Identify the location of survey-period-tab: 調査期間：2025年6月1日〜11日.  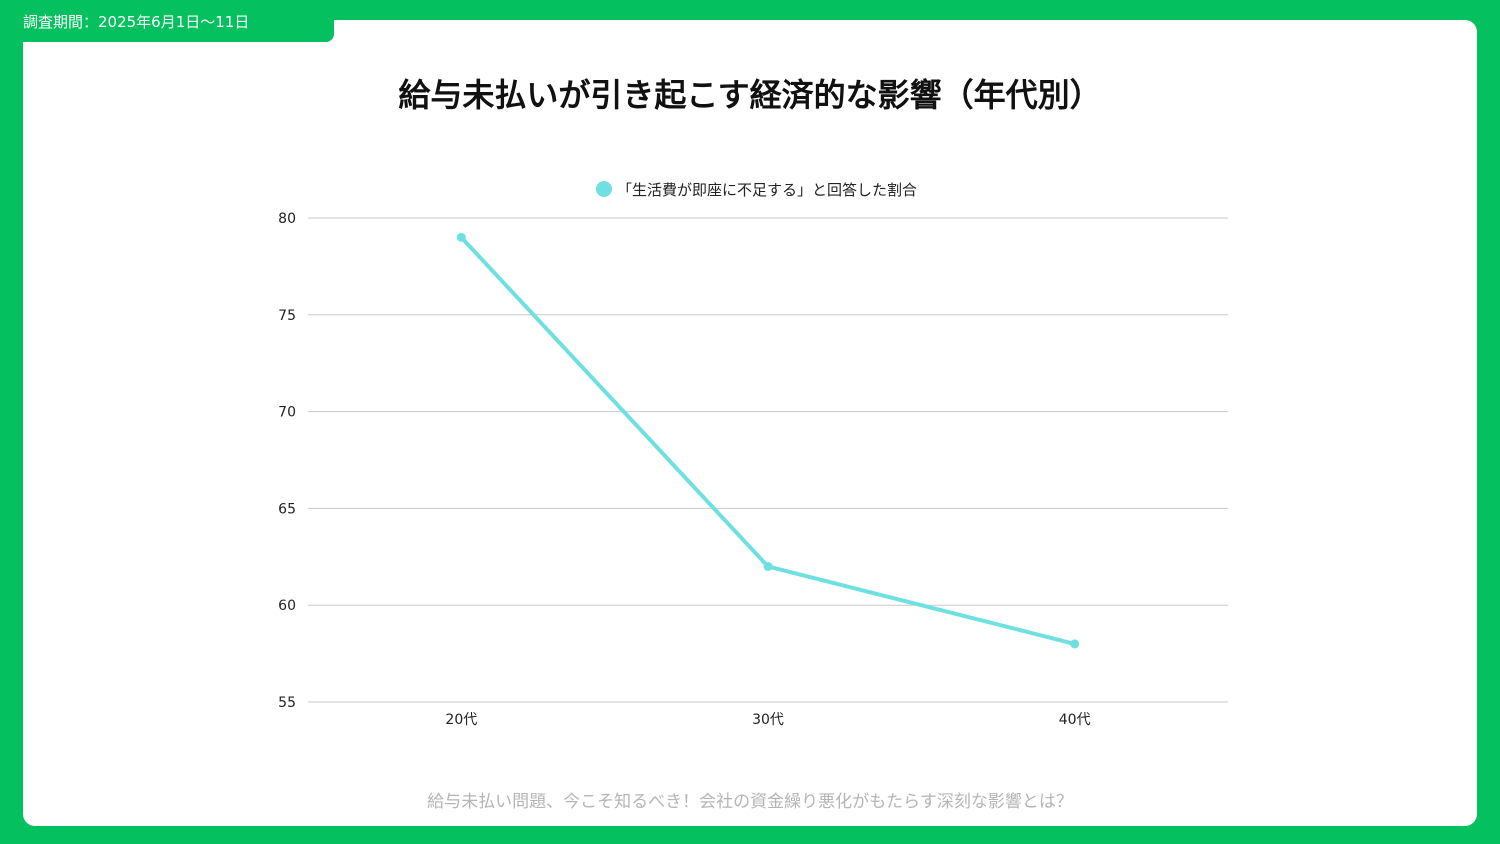
(167, 21).